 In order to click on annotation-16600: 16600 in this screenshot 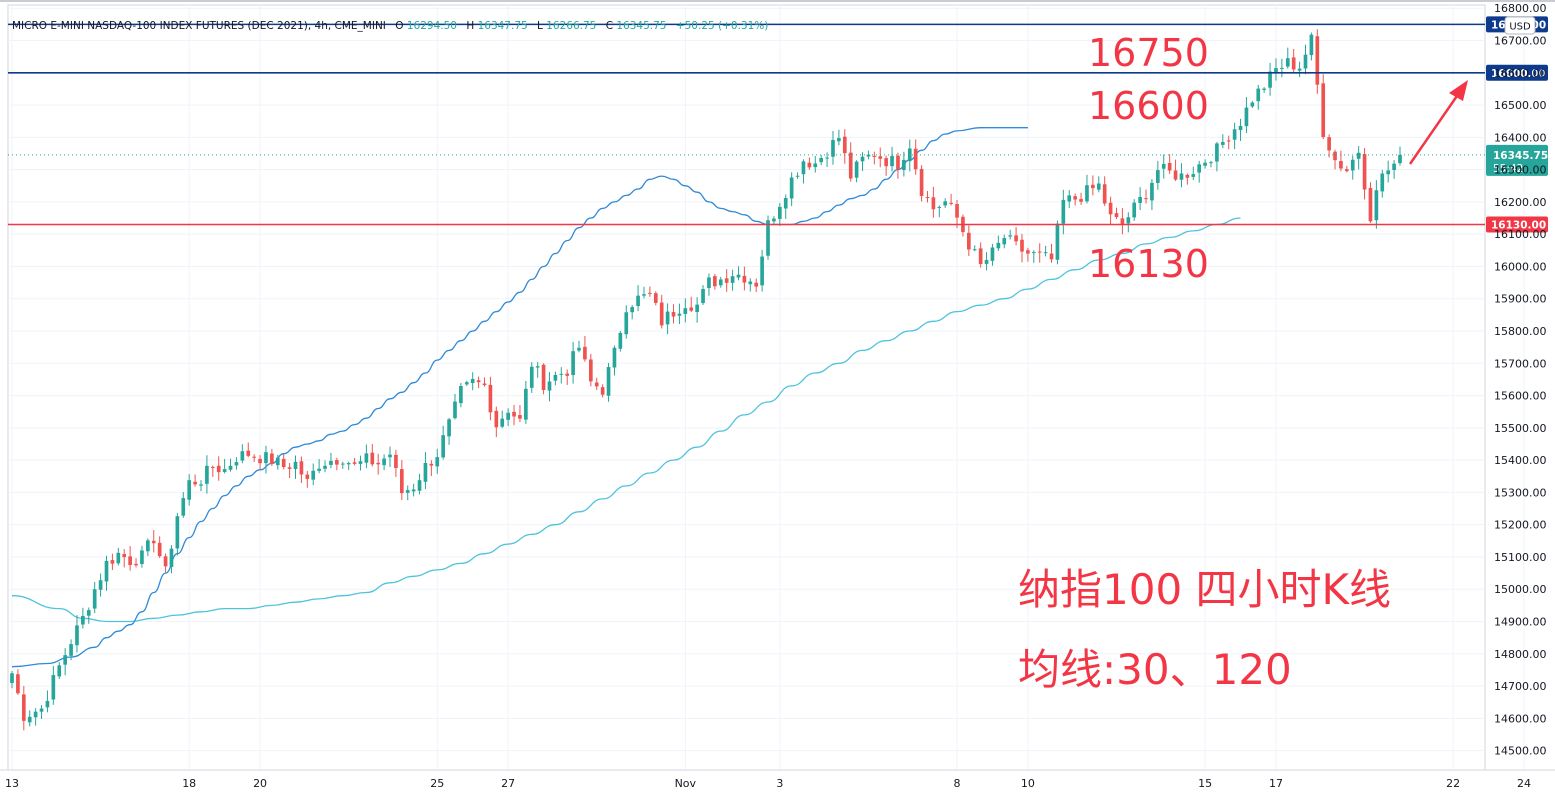, I will do `click(1148, 106)`.